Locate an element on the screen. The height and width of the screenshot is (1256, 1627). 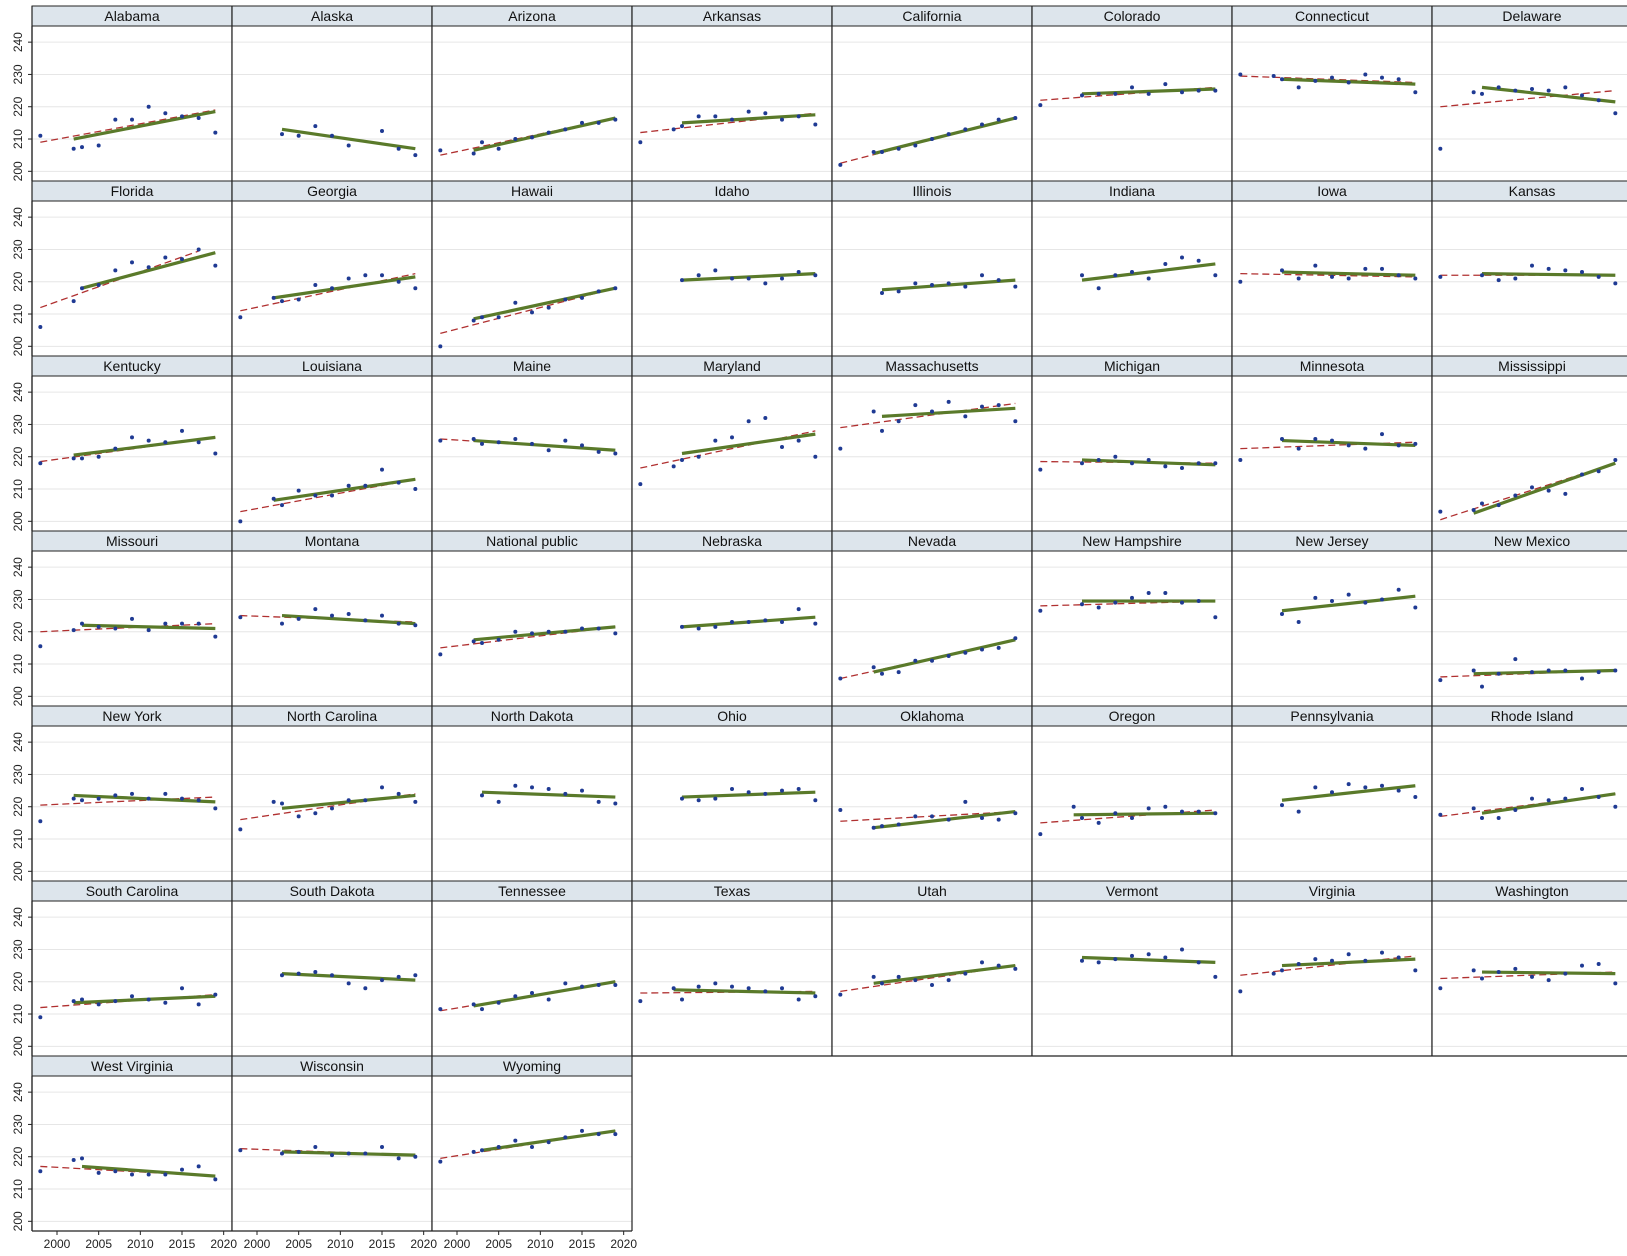
panel: Nevada is located at coordinates (932, 618).